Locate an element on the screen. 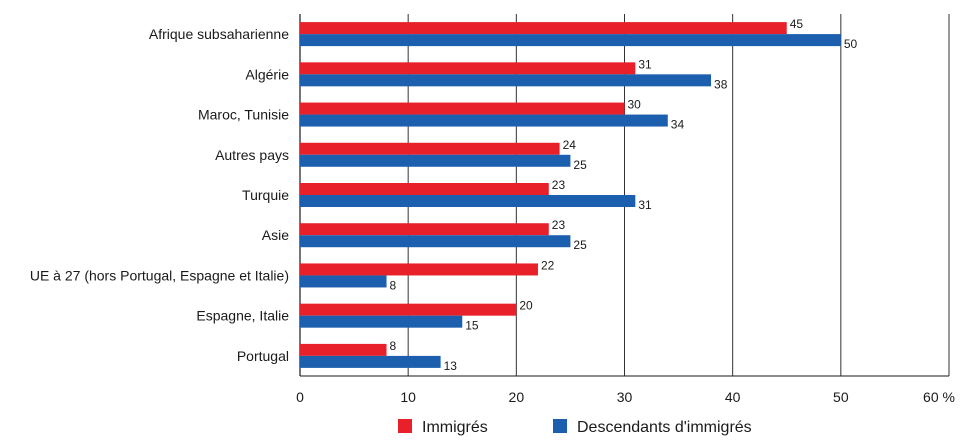  data-label: 38 is located at coordinates (721, 84).